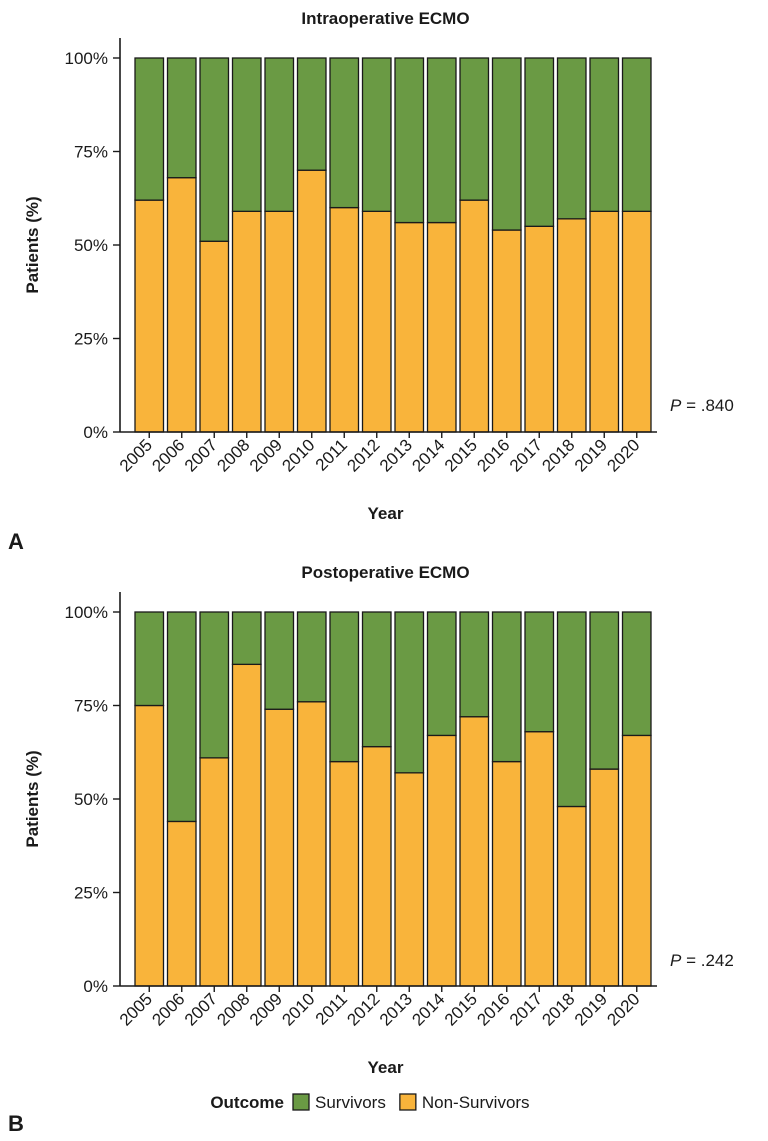  I want to click on x-tick-label: 2005, so click(136, 455).